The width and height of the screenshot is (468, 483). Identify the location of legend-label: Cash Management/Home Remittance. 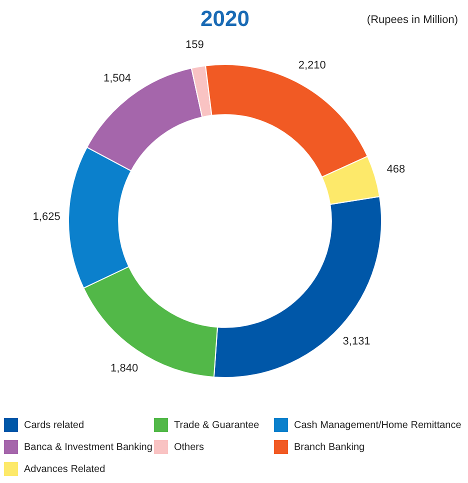
(378, 425).